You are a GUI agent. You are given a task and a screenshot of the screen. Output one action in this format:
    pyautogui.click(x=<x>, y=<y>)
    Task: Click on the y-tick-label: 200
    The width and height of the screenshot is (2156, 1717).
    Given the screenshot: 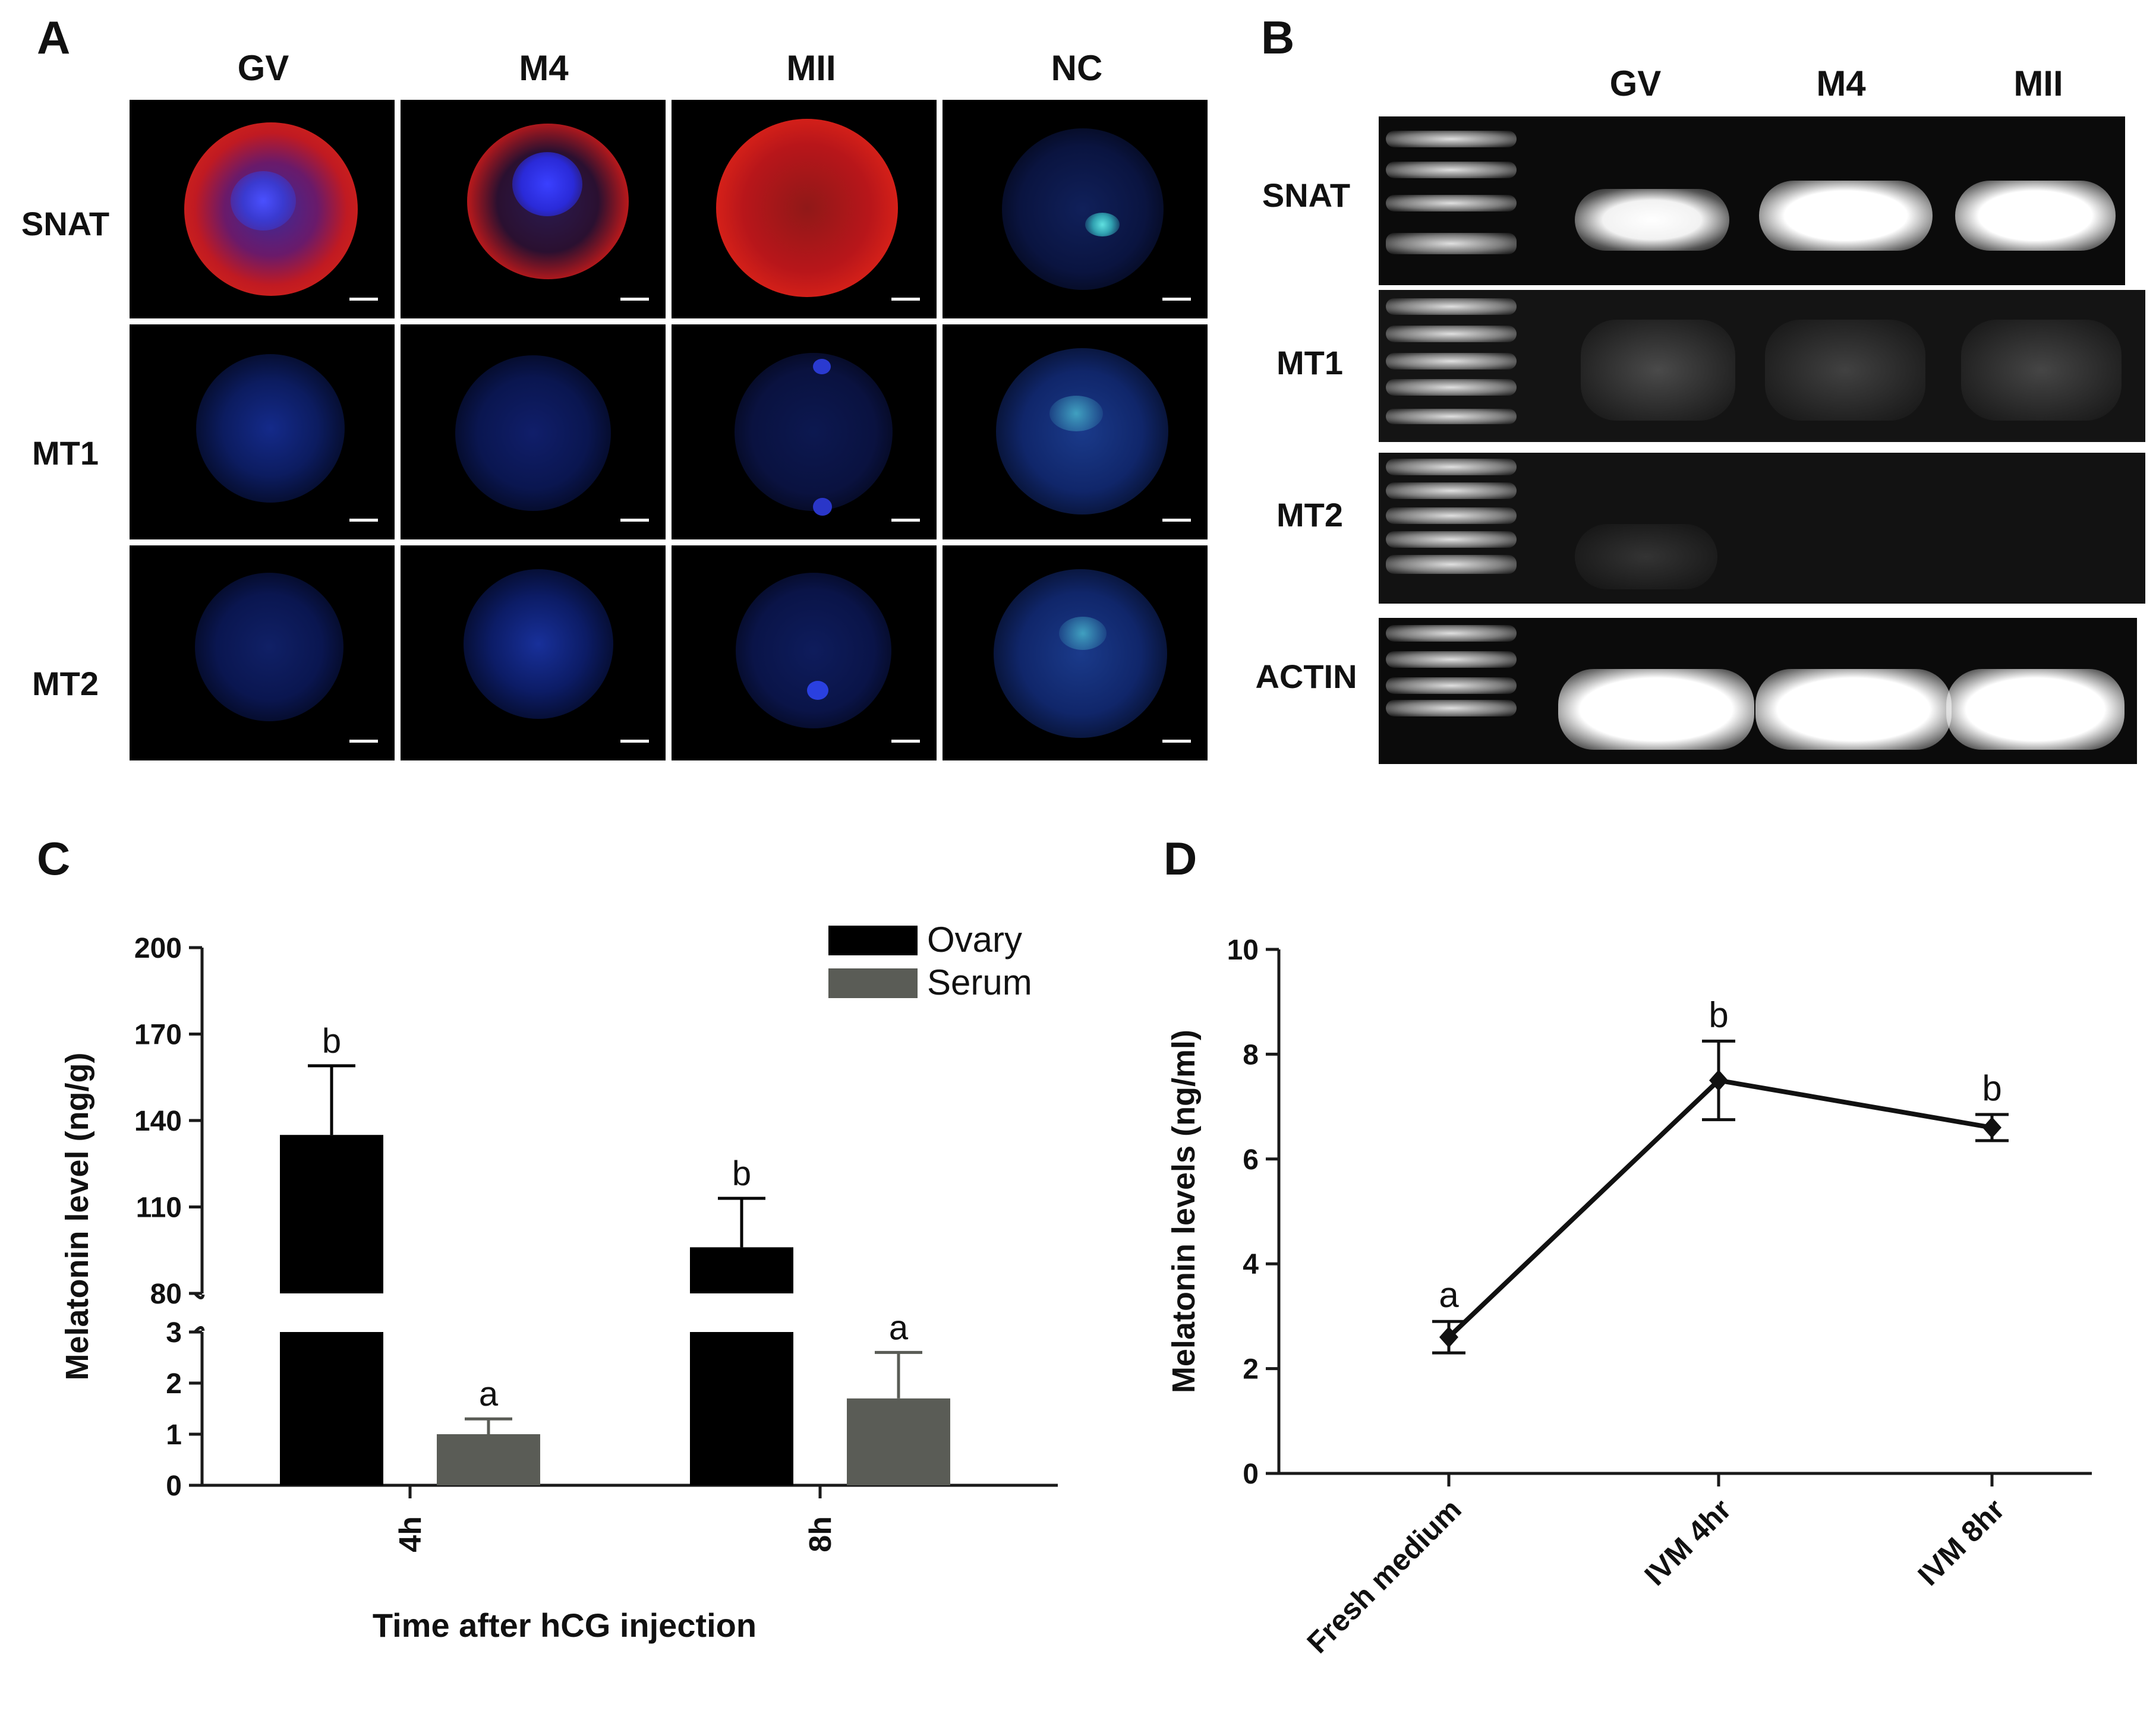 What is the action you would take?
    pyautogui.click(x=158, y=948)
    